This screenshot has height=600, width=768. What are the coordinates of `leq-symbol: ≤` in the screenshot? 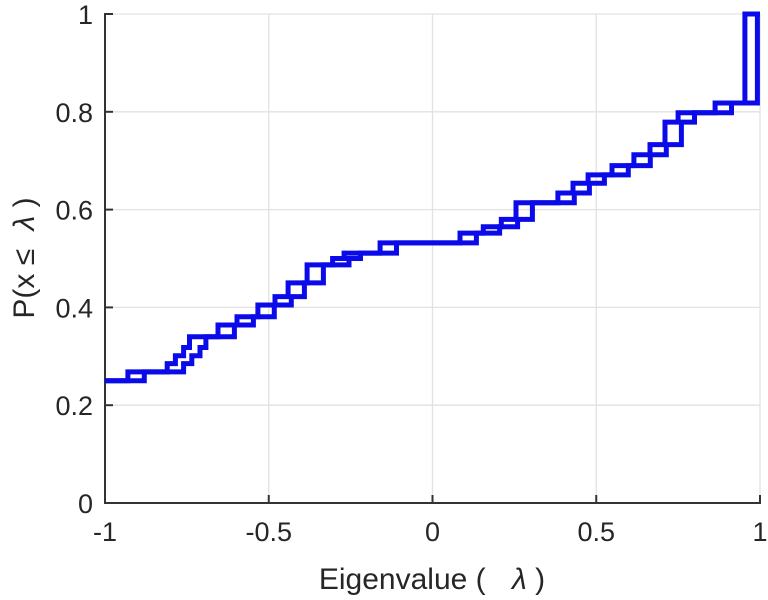 It's located at (24, 257).